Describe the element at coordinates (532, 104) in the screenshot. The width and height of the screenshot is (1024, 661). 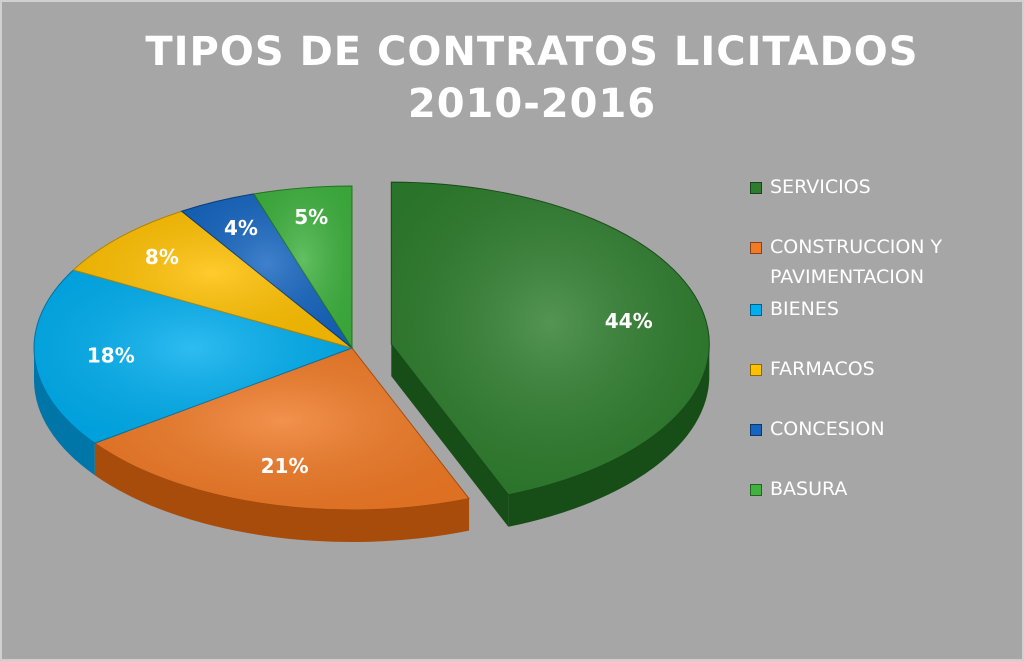
I see `chart-title-line-2: 2010-2016` at that location.